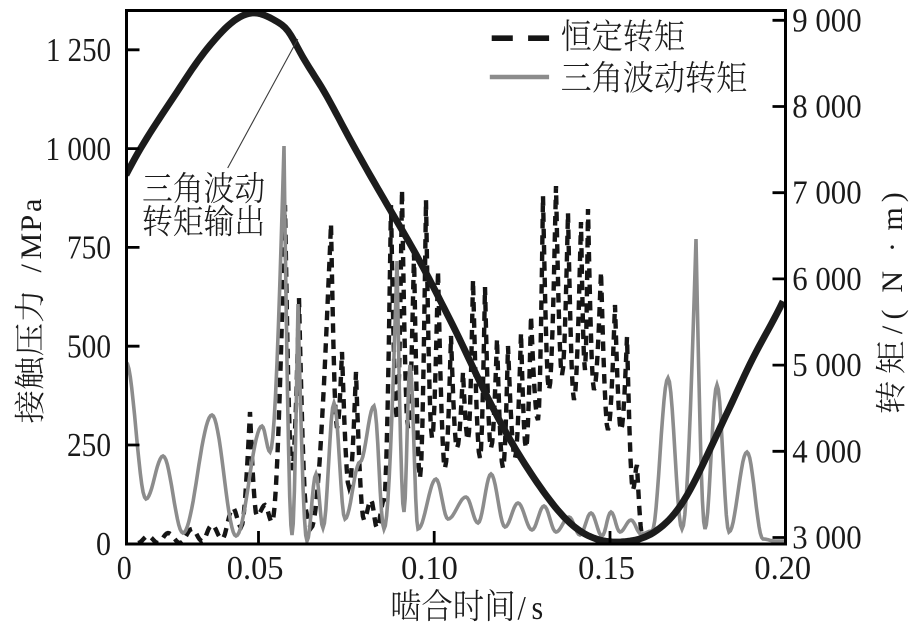  I want to click on svg-text: 500, so click(89, 346).